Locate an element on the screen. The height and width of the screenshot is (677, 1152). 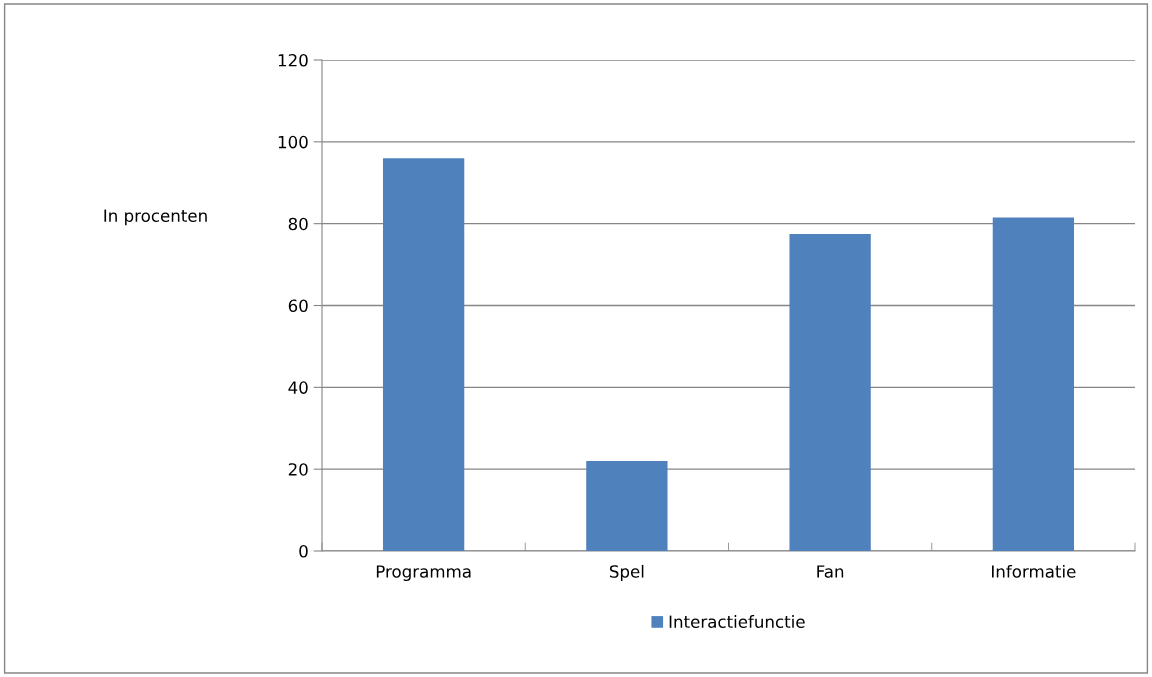
x-tick-label: Programma is located at coordinates (423, 573).